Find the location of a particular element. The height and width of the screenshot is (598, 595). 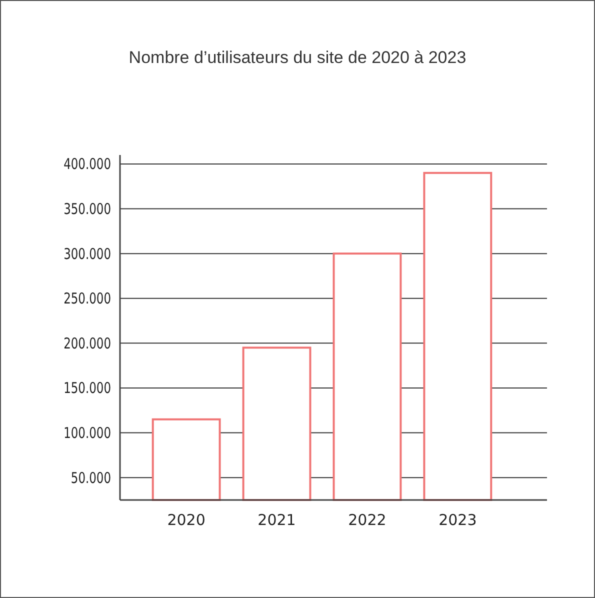

y-tick-label: 250.000 is located at coordinates (88, 299).